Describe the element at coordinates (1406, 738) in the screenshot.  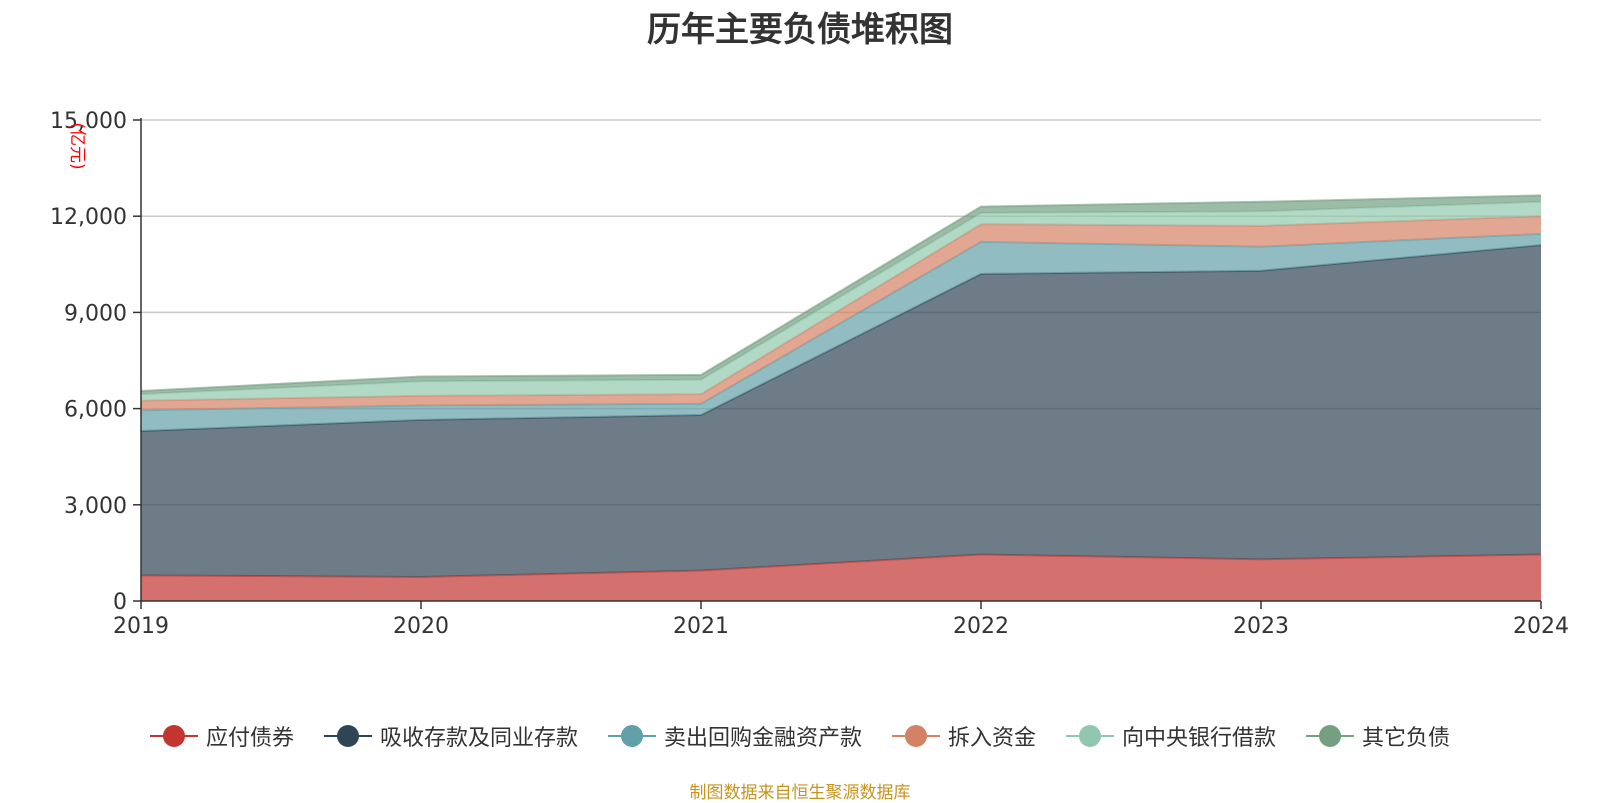
I see `legend-label: 其它负债` at that location.